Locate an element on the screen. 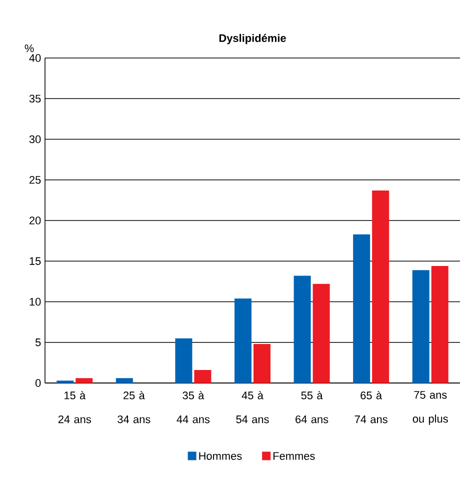 The height and width of the screenshot is (481, 469). category-label: 25 à 34 ans is located at coordinates (134, 407).